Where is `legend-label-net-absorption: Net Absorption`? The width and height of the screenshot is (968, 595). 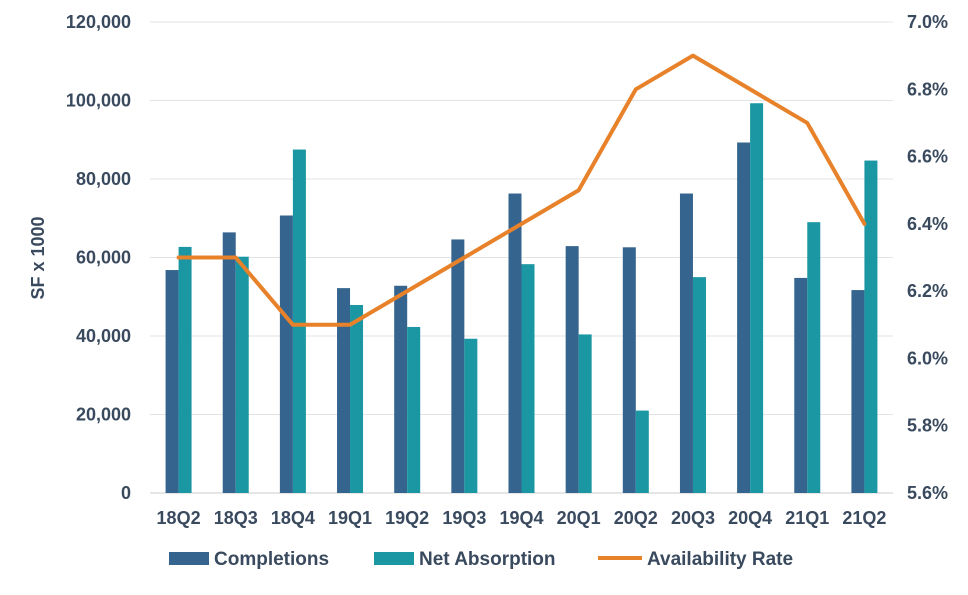 legend-label-net-absorption: Net Absorption is located at coordinates (487, 559).